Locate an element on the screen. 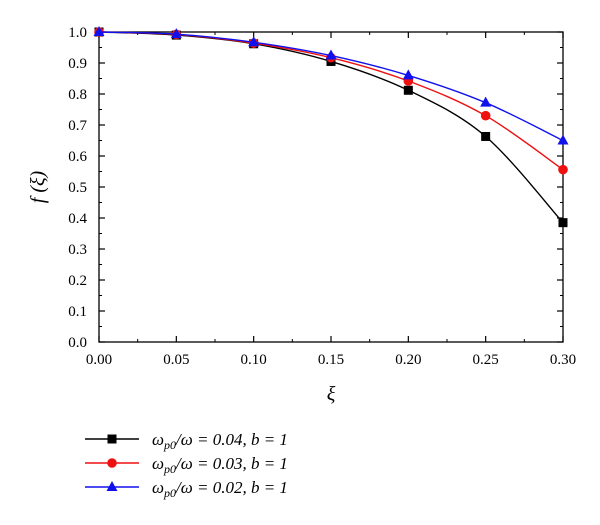 This screenshot has height=525, width=600. legend-item-3: ωp0/ω = 0.02, b = 1 is located at coordinates (186, 489).